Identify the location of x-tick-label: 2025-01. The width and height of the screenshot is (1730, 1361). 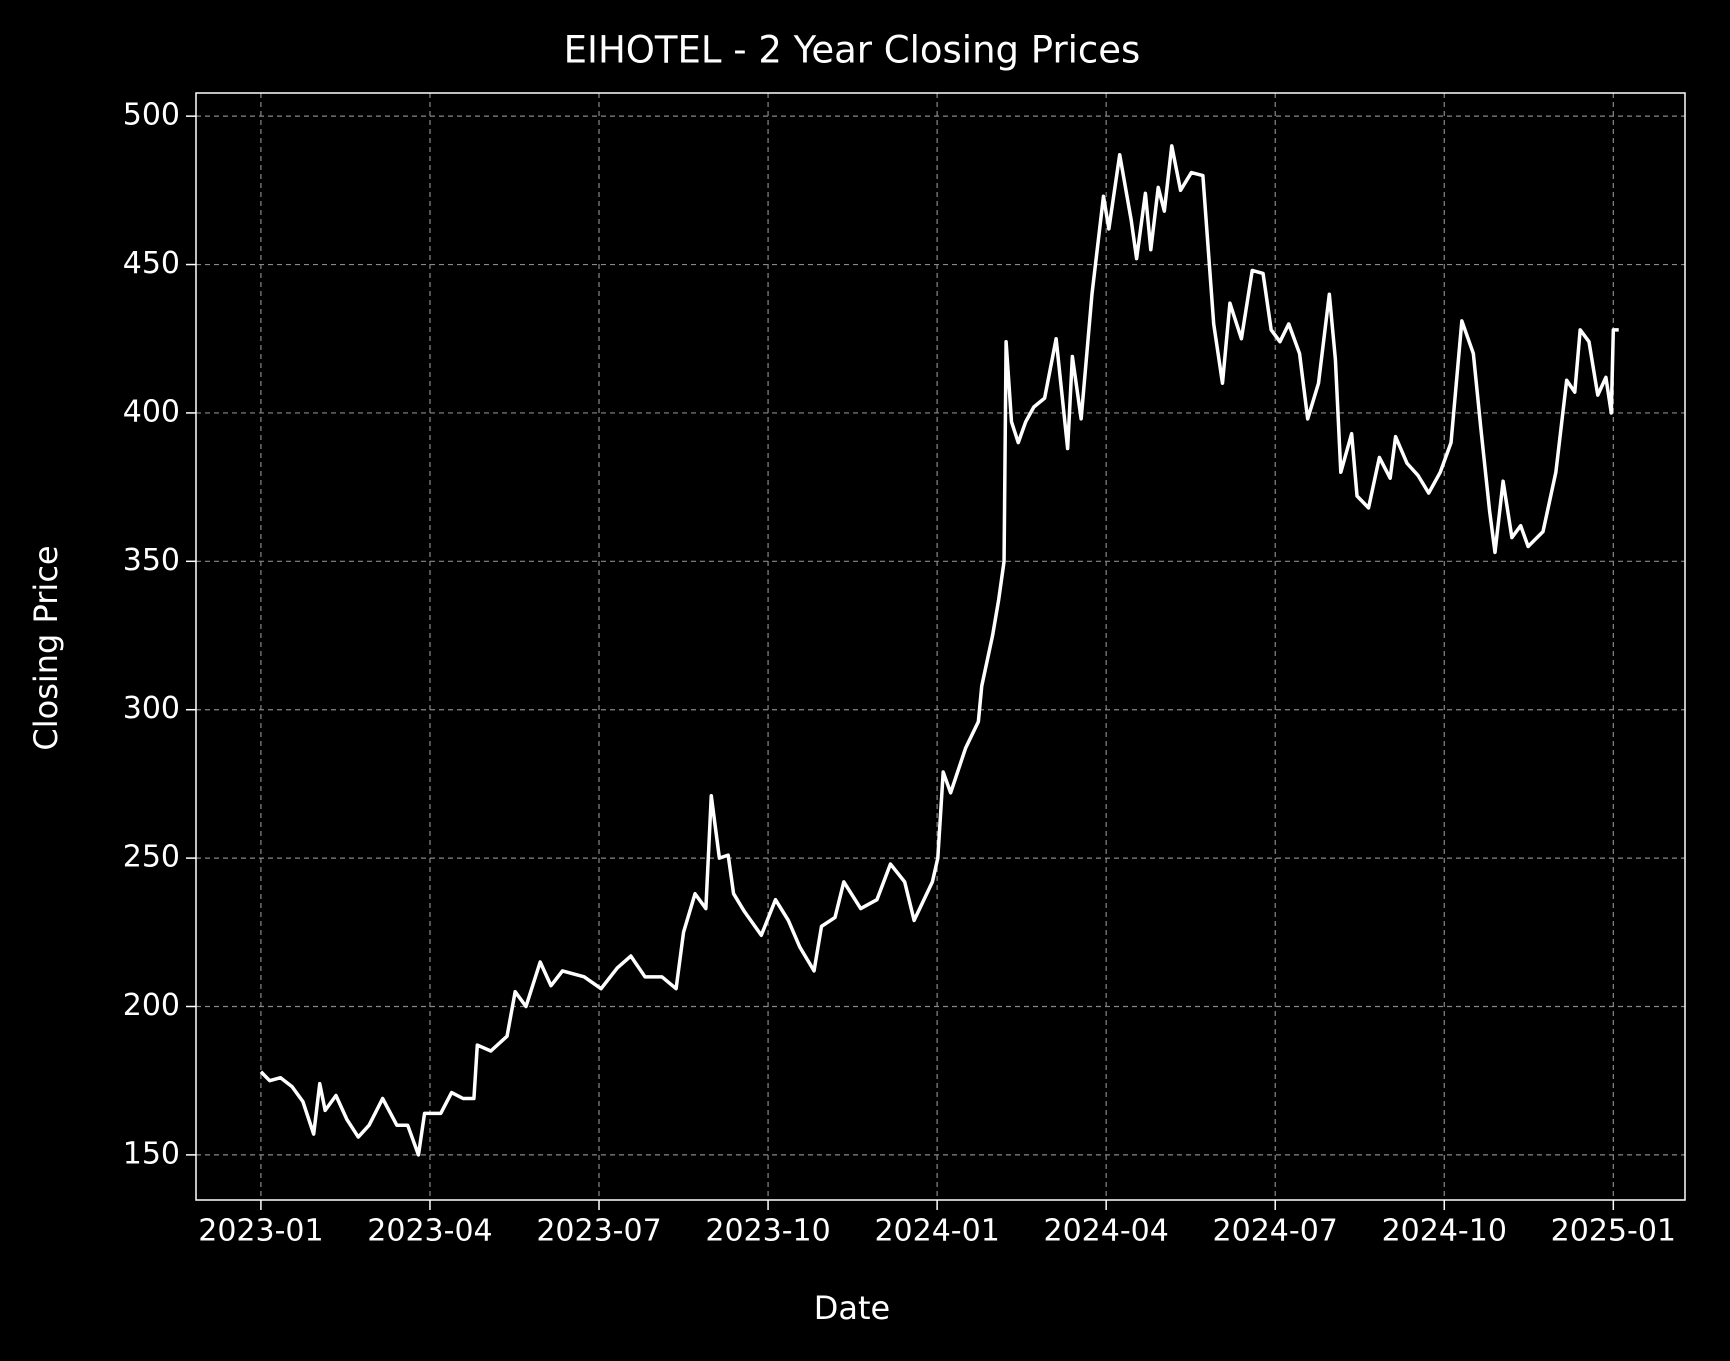
(1613, 1231).